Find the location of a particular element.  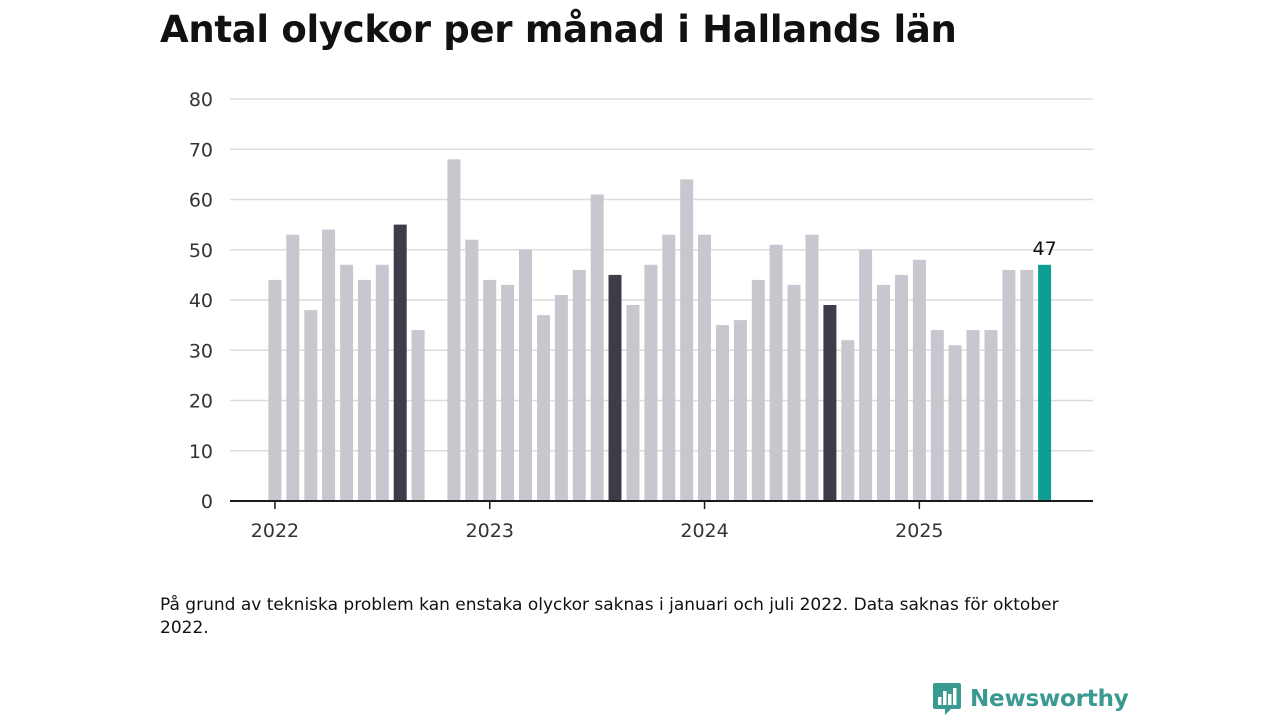

data-label-latest: 47 is located at coordinates (1045, 249).